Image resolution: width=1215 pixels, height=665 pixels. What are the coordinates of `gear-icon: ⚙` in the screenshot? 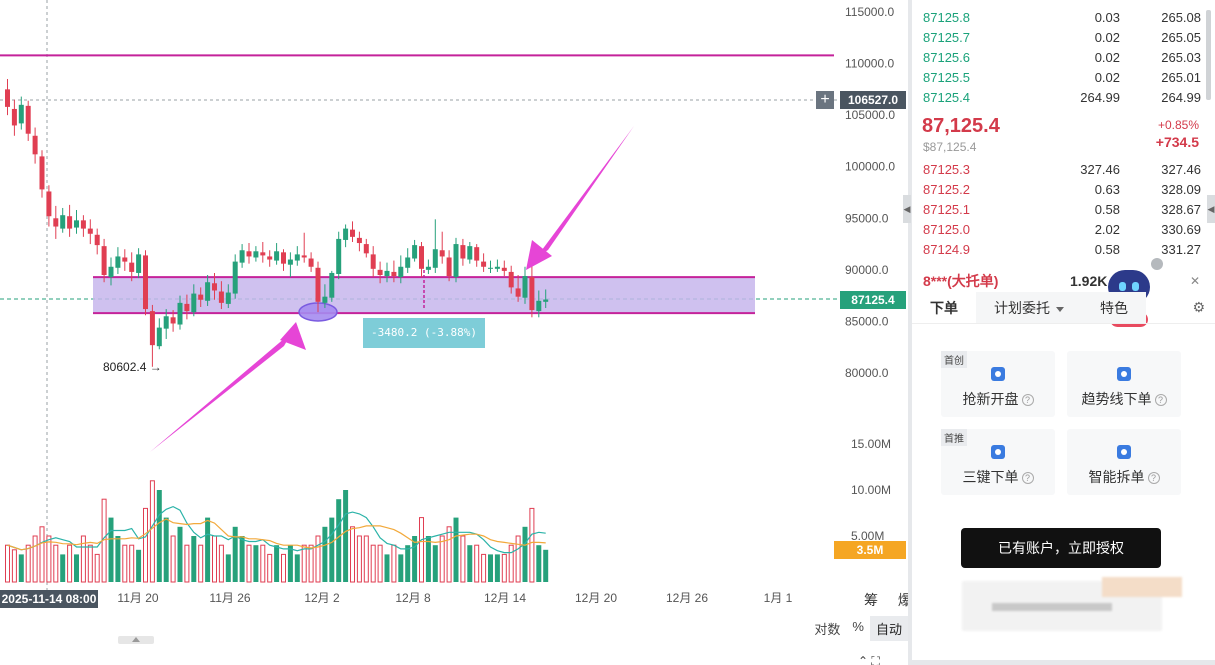 It's located at (1198, 307).